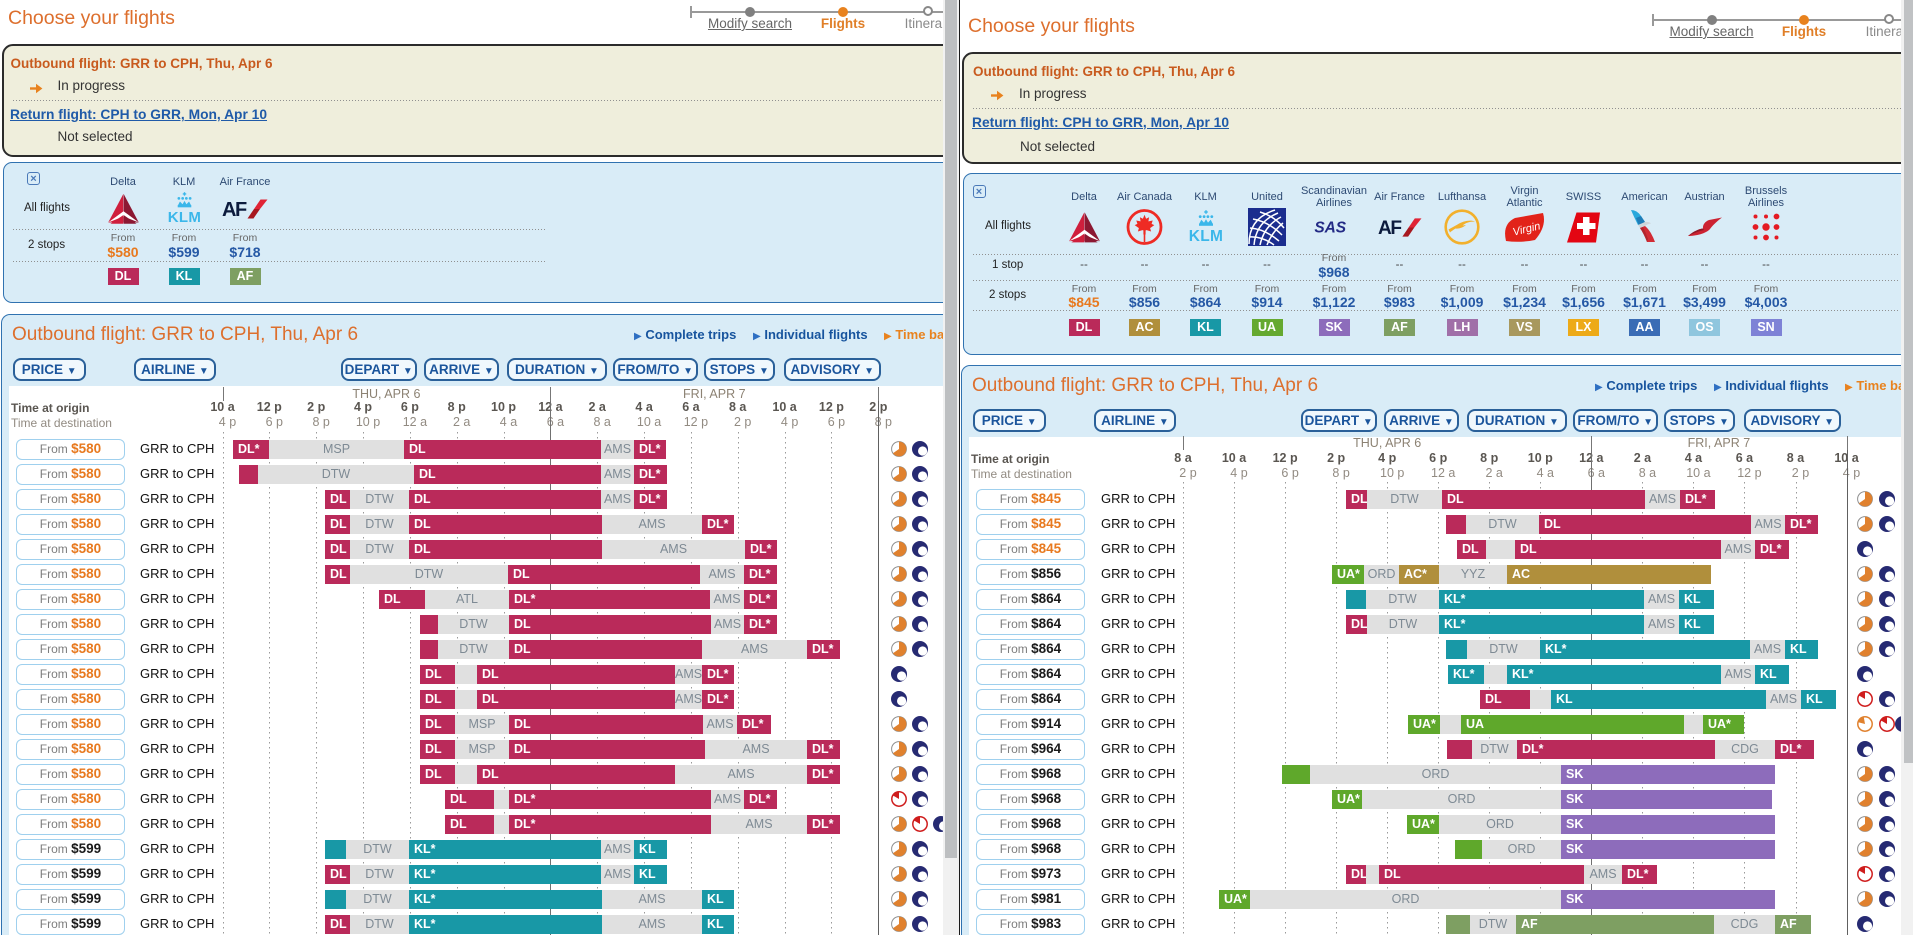 This screenshot has height=935, width=1913. Describe the element at coordinates (1330, 227) in the screenshot. I see `svg-text: SAS` at that location.